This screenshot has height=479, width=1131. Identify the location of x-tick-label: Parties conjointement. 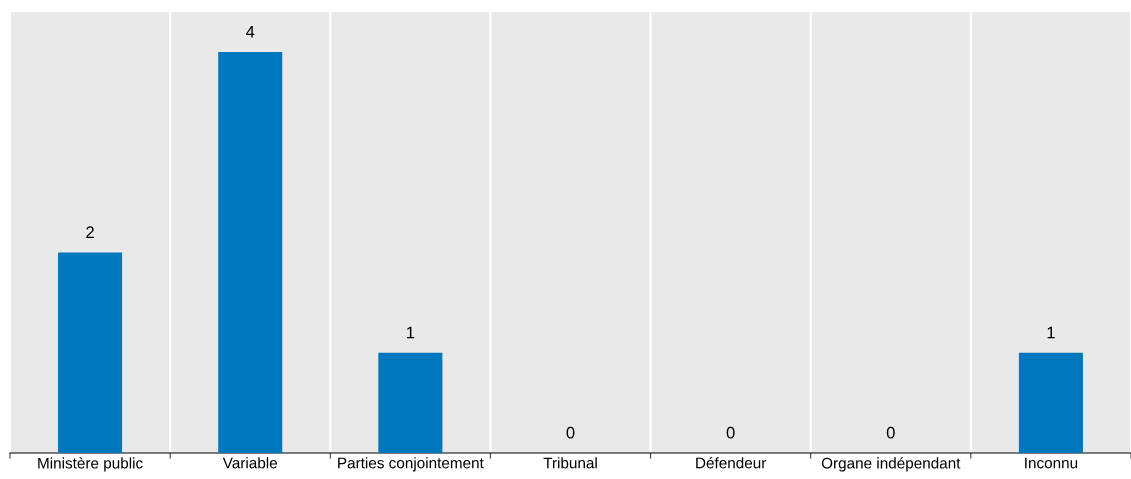
(411, 464).